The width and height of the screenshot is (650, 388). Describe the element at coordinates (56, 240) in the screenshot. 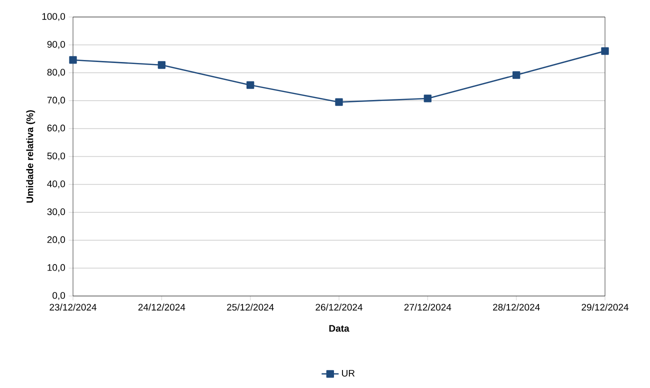

I see `y-tick-label: 20,0` at that location.